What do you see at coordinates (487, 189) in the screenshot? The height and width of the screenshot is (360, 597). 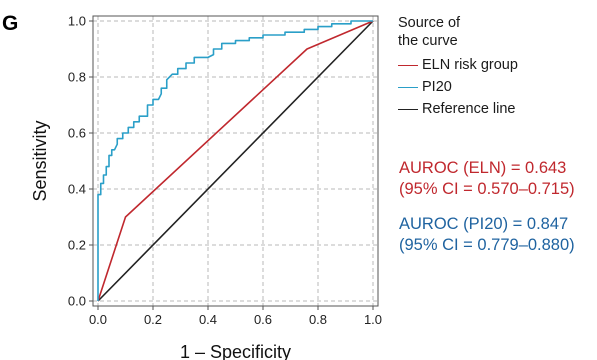 I see `auroc-eln-ci: (95% CI = 0.570–0.715)` at bounding box center [487, 189].